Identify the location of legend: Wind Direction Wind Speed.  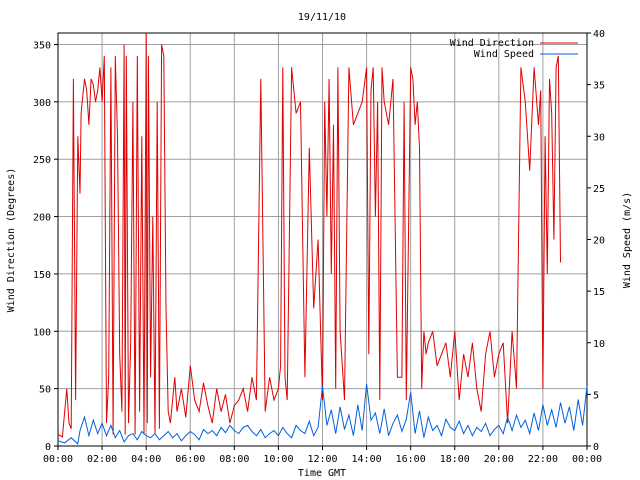
(514, 49).